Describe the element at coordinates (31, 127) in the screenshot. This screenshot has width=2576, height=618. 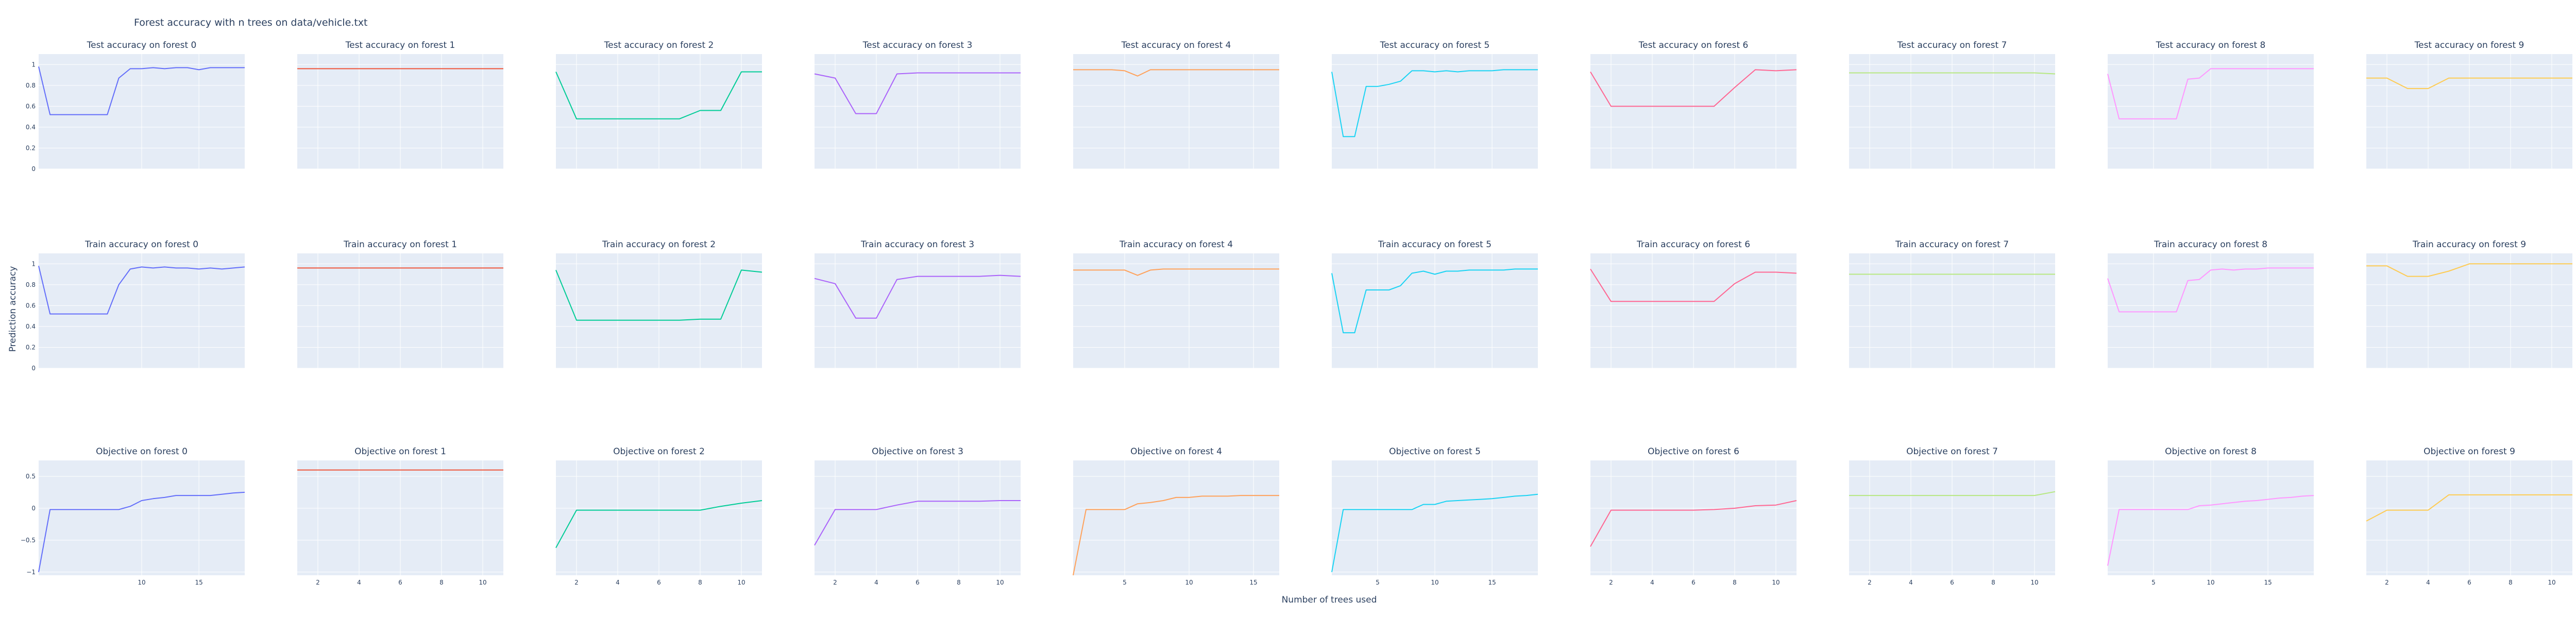
I see `y-tick-label: 0.4` at that location.